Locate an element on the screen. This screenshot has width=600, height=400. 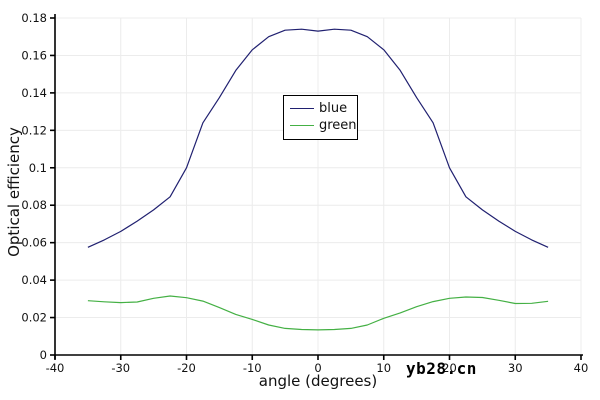
x-tick-labels: -40 -30 -20 -10 0 10 20 30 40 is located at coordinates (317, 368).